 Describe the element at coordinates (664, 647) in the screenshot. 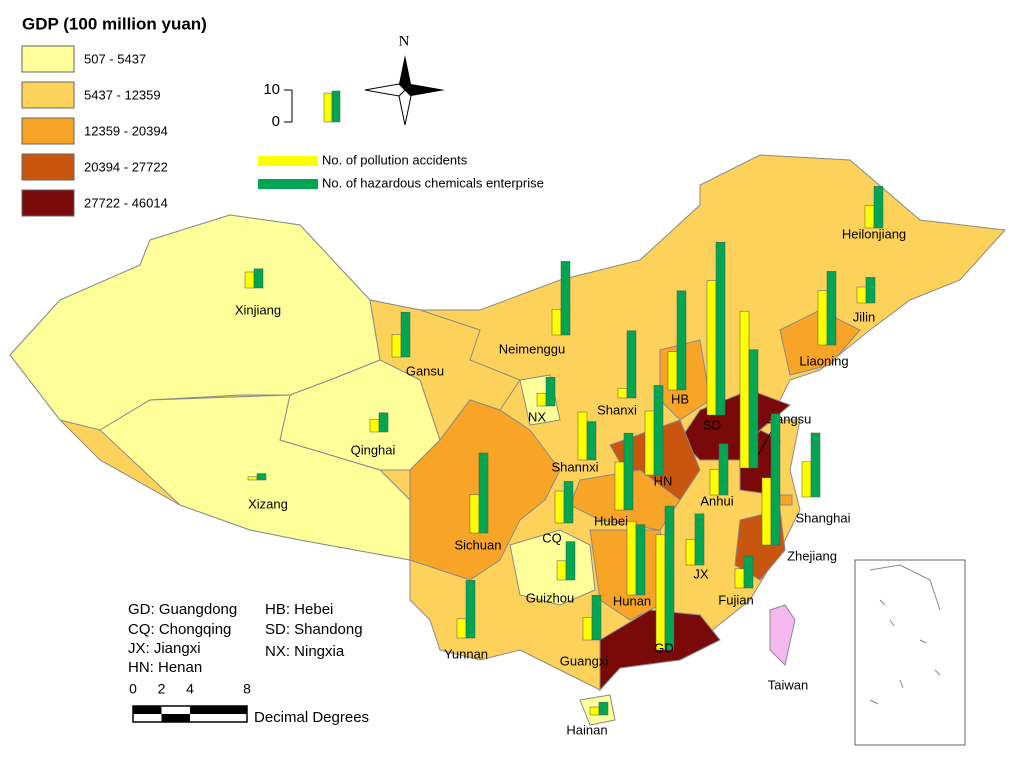

I see `province-label: GD` at that location.